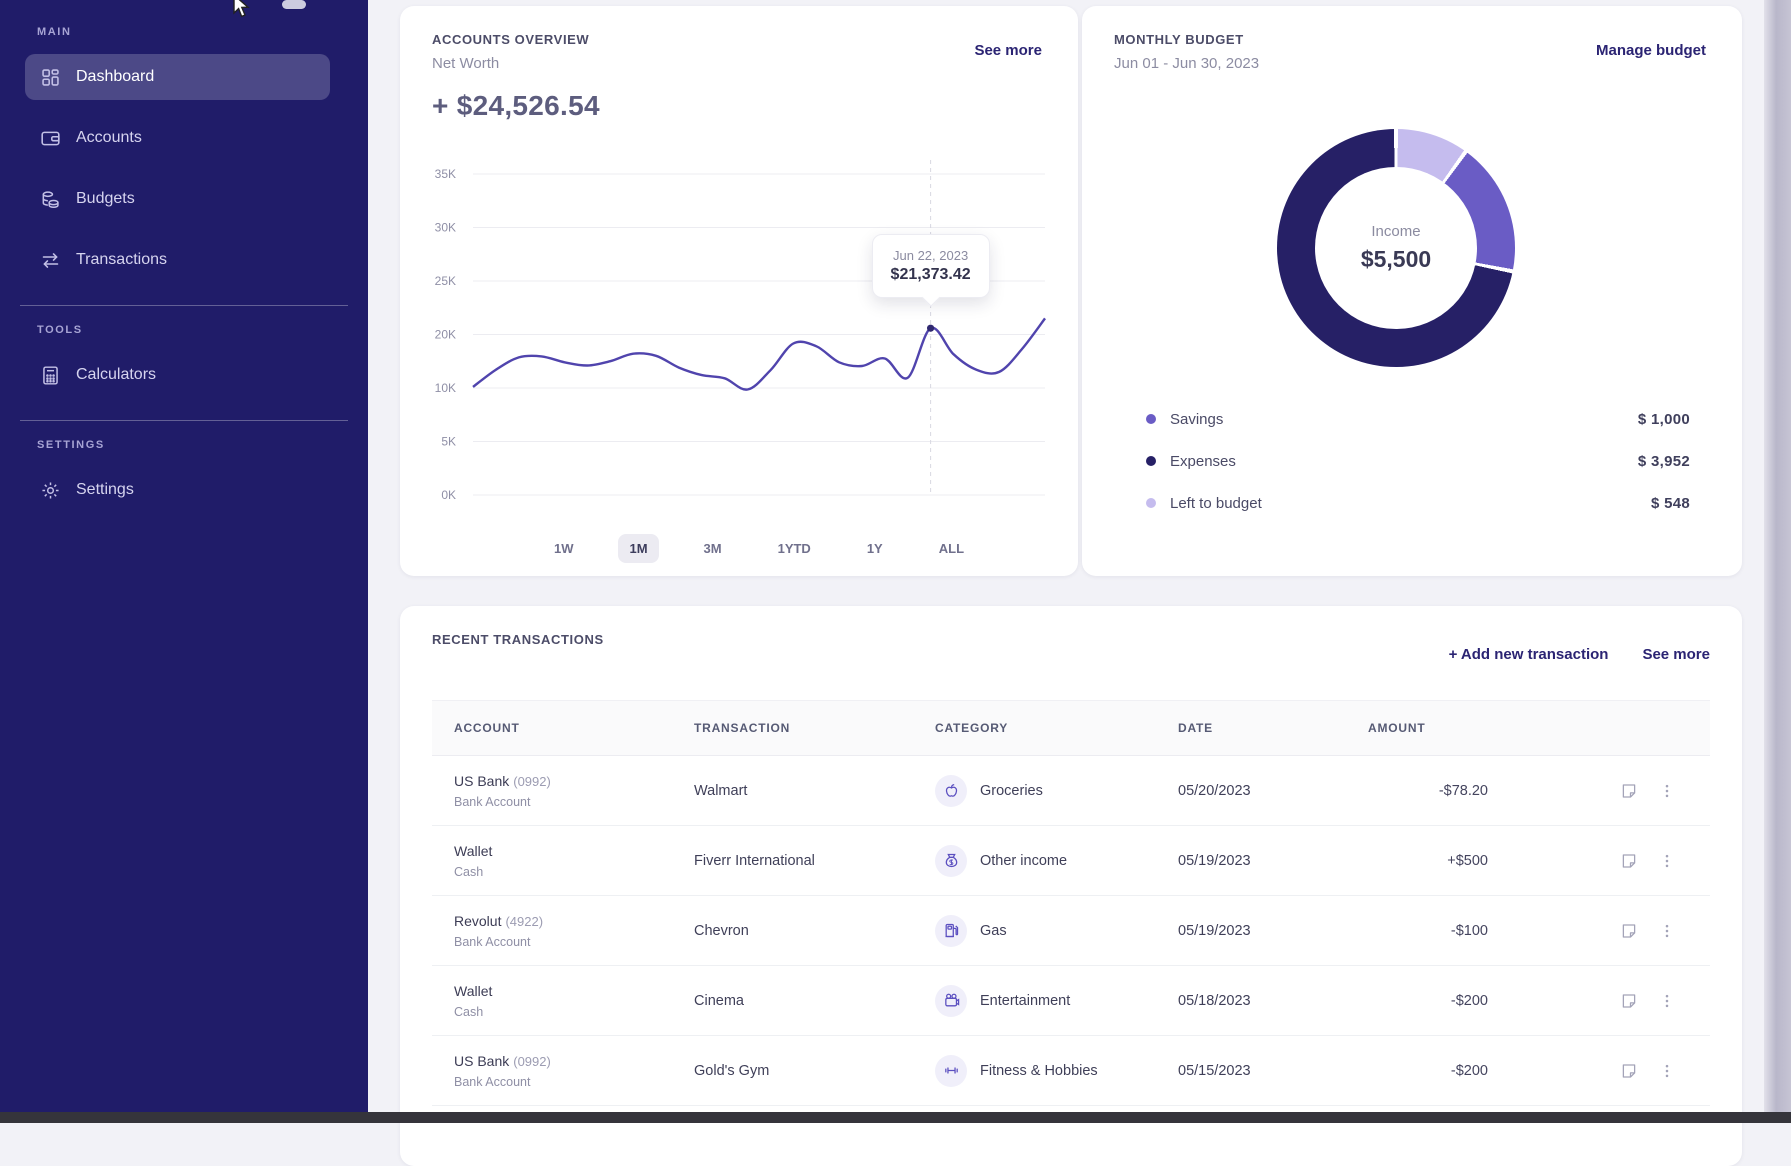  What do you see at coordinates (1663, 461) in the screenshot?
I see `legend-value: $ 3,952` at bounding box center [1663, 461].